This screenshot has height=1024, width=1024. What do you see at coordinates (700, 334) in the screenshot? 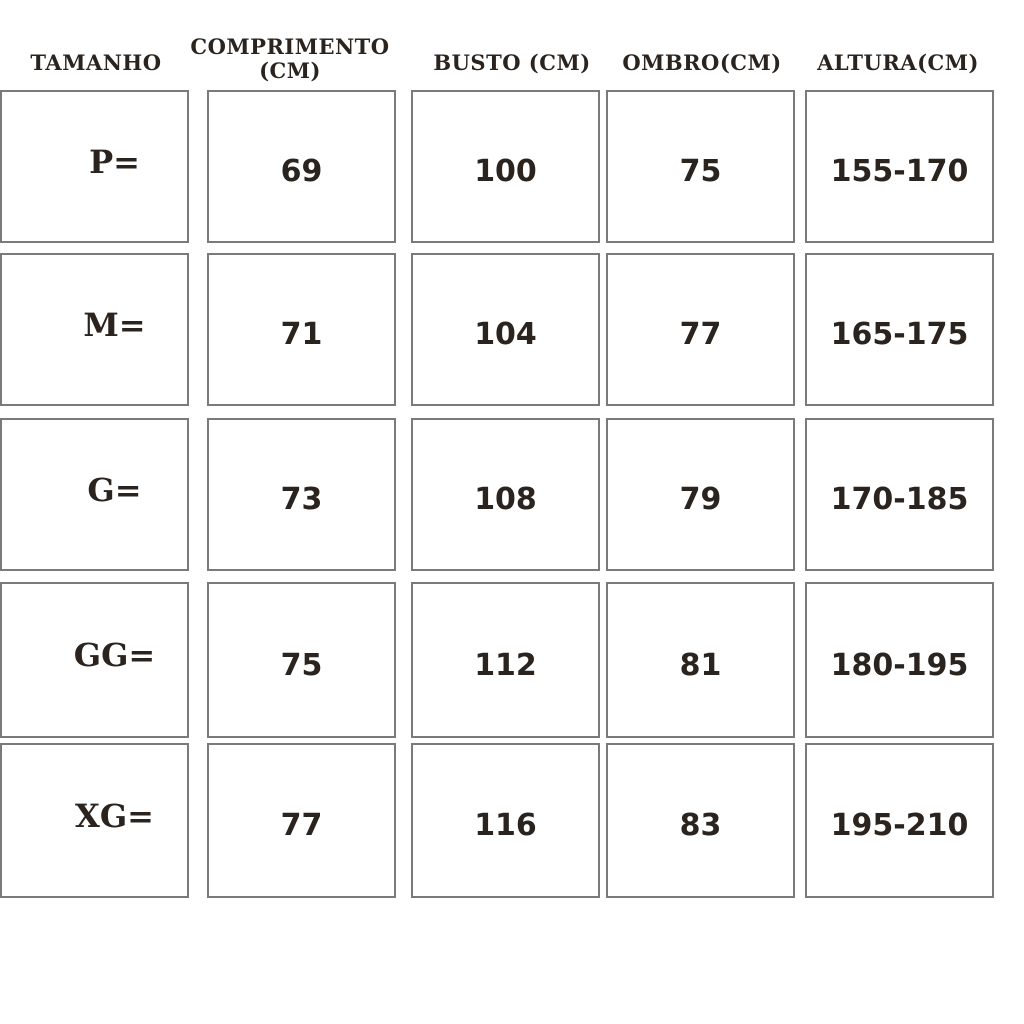
I see `shoulder-cell-text: 77` at bounding box center [700, 334].